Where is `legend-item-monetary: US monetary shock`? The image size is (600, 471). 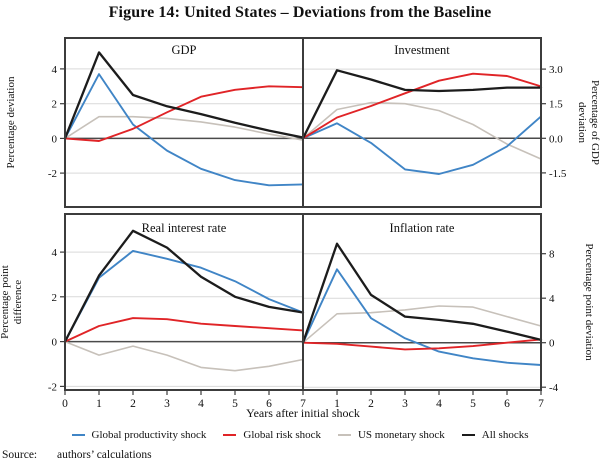
legend-item-monetary: US monetary shock is located at coordinates (391, 435).